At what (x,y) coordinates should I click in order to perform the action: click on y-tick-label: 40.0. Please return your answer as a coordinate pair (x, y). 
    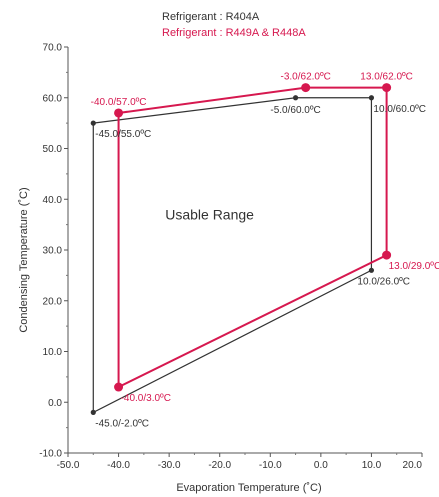
    Looking at the image, I should click on (53, 200).